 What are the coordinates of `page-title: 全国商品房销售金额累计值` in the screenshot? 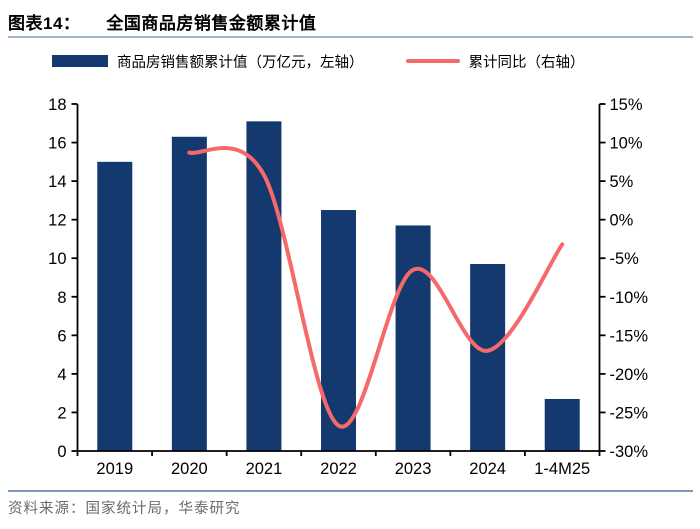 It's located at (211, 23).